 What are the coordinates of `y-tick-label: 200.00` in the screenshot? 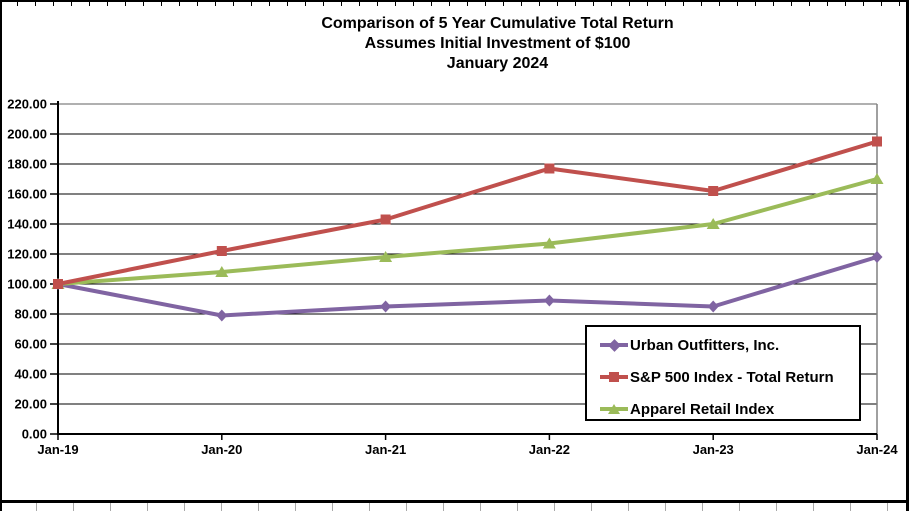 It's located at (27, 134).